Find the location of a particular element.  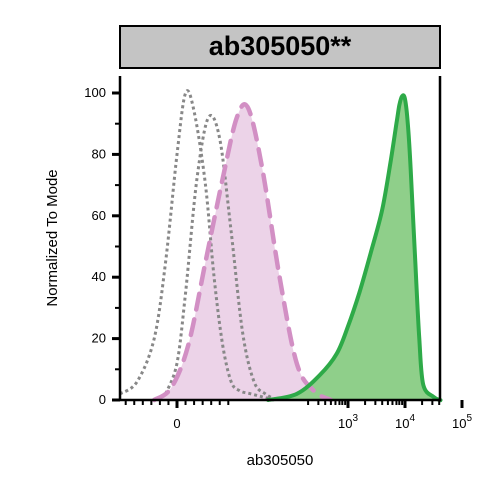

y-axis: 0 20 40 60 80 100 is located at coordinates (102, 246).